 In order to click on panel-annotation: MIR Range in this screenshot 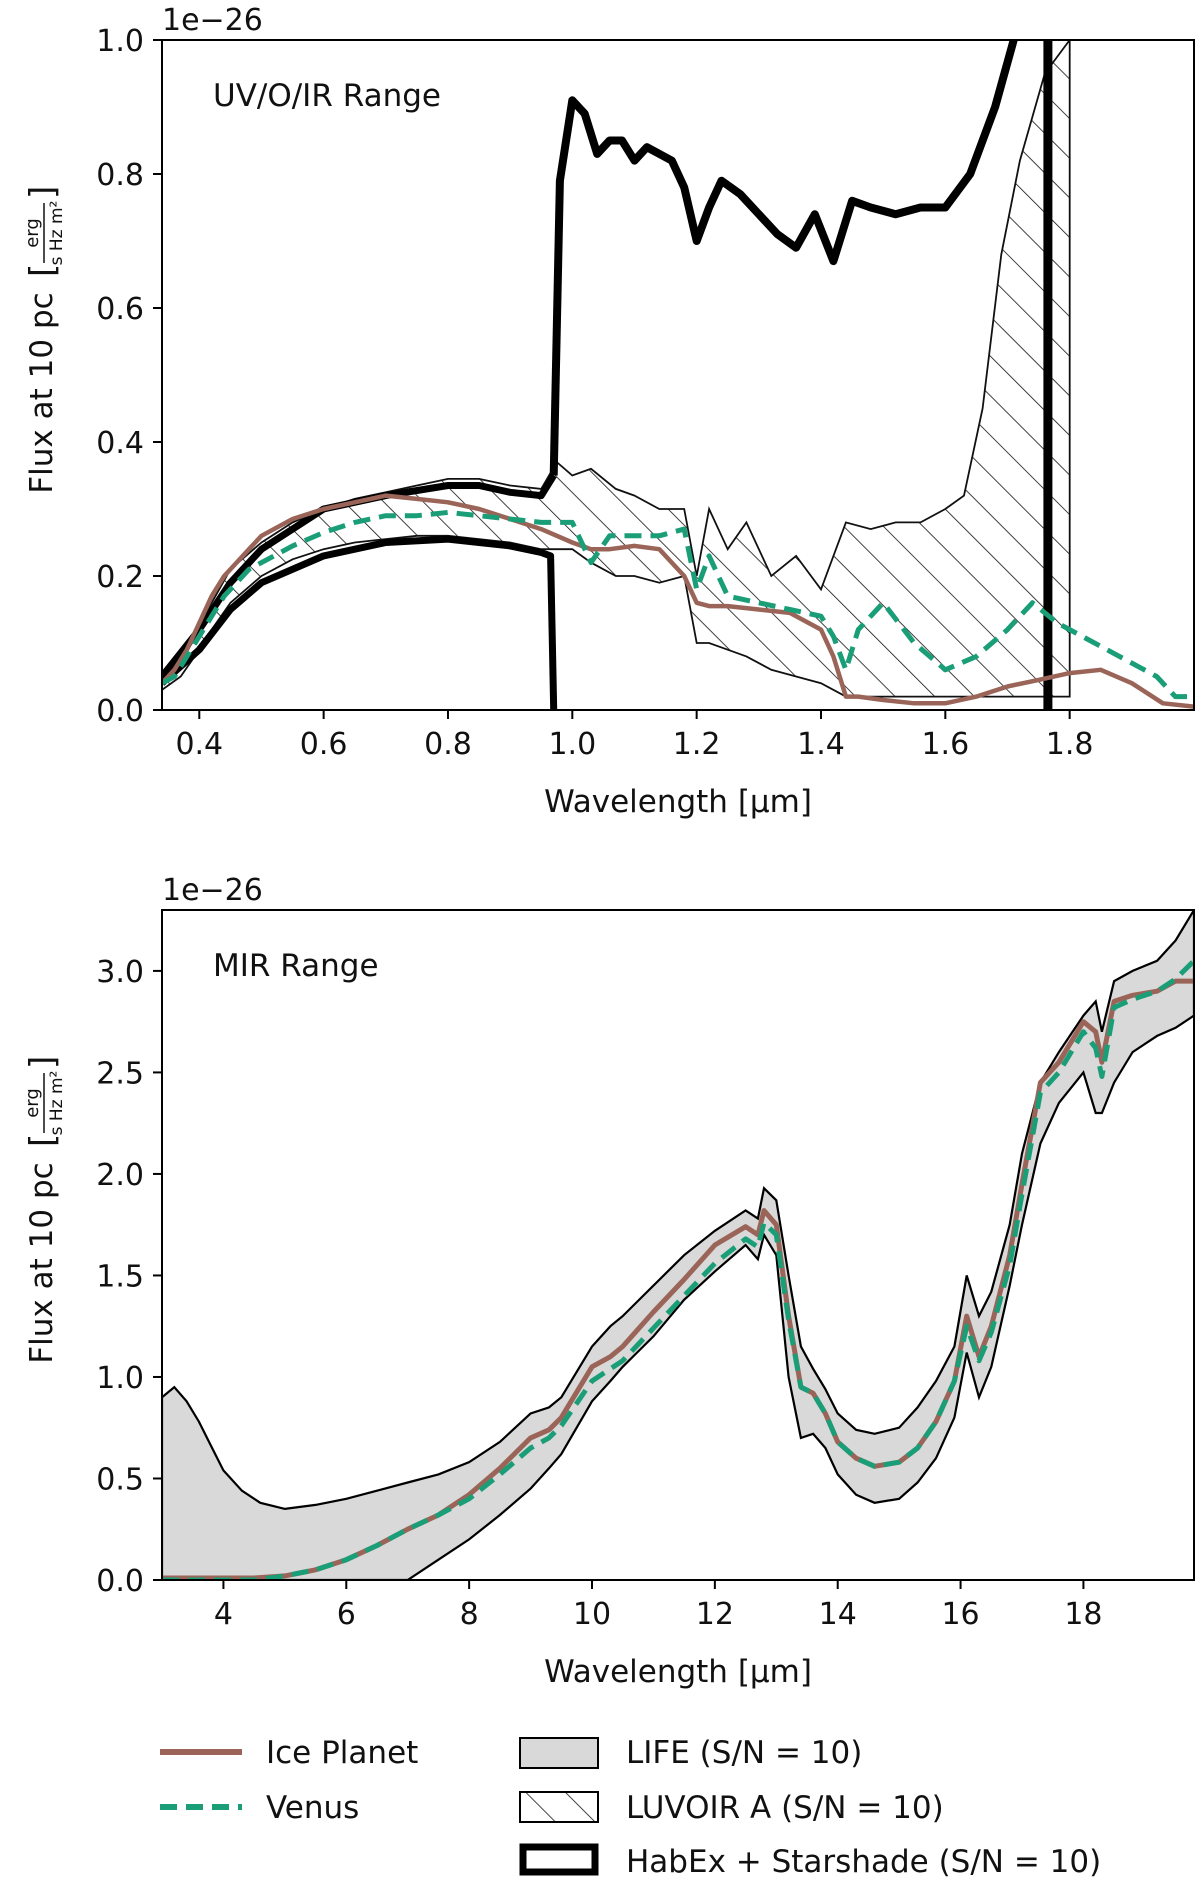, I will do `click(296, 966)`.